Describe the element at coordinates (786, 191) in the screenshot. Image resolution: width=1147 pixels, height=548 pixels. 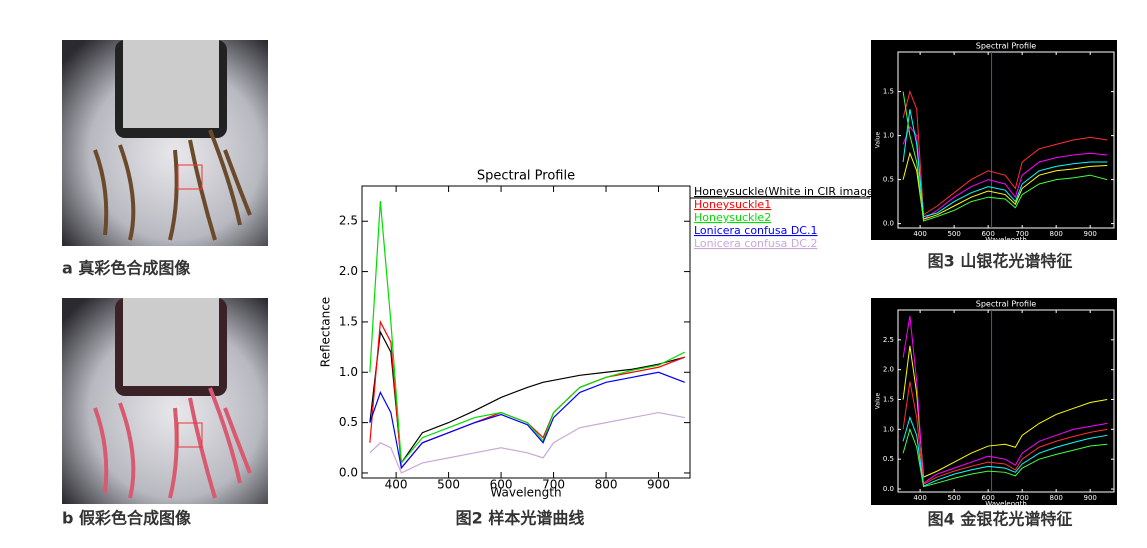
I see `legend-entry: Honeysuckle(White in CIR image)` at that location.